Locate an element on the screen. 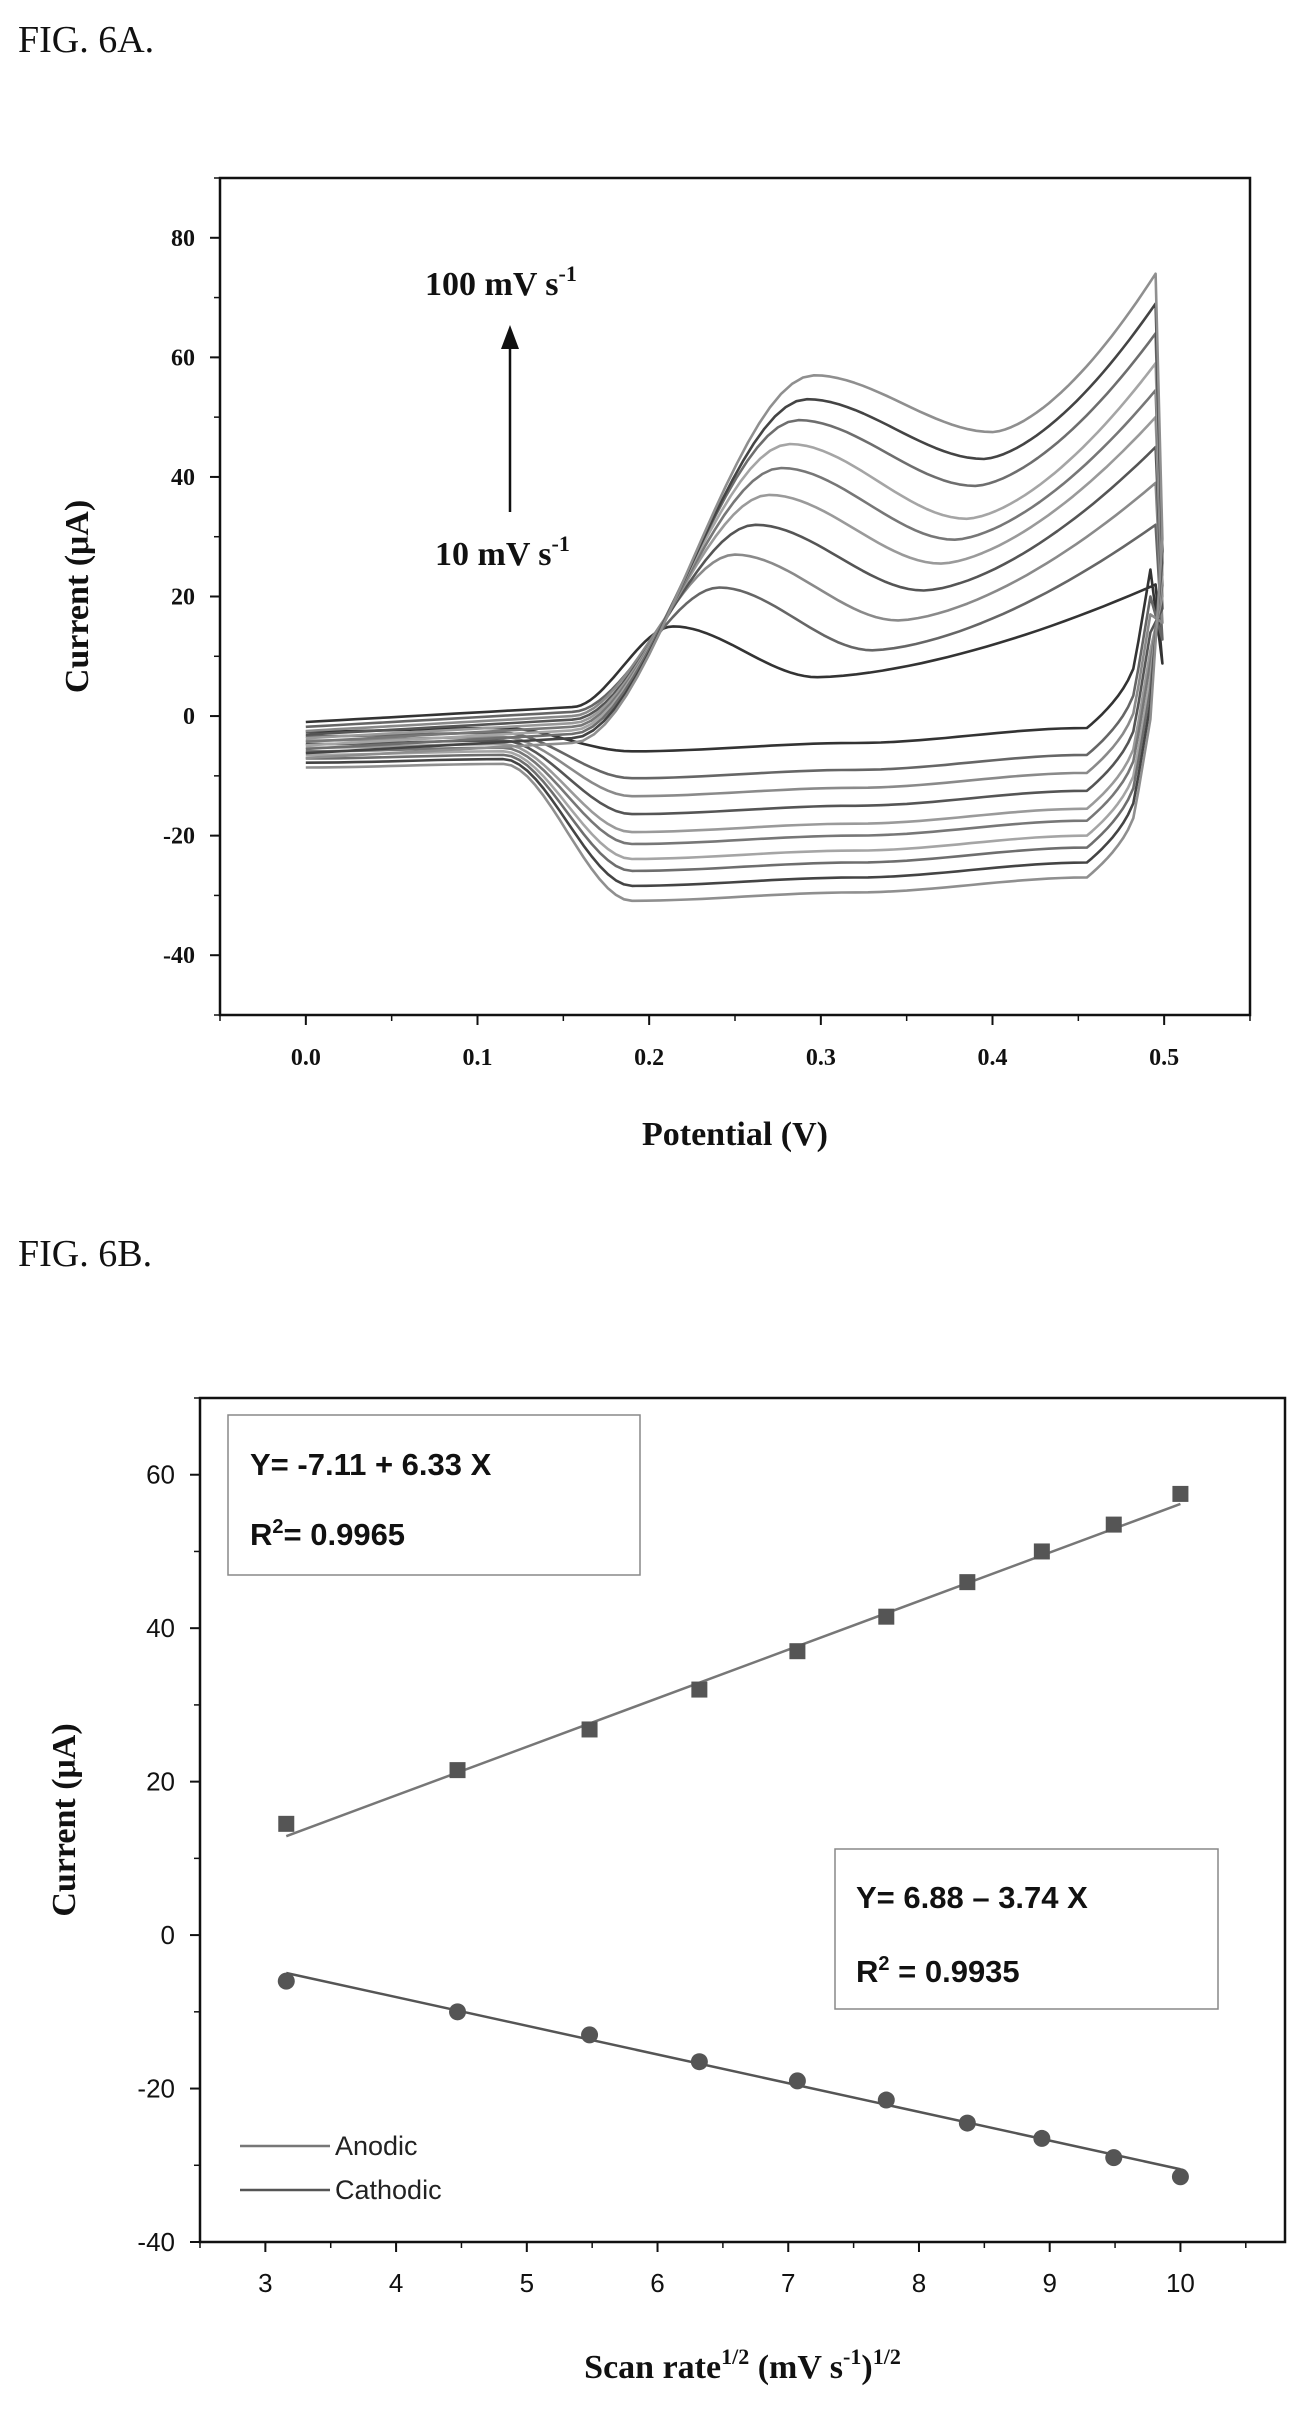 This screenshot has height=2425, width=1310. x-axis-title: Scan rate1/2 (mV s-1)1/2 is located at coordinates (742, 2365).